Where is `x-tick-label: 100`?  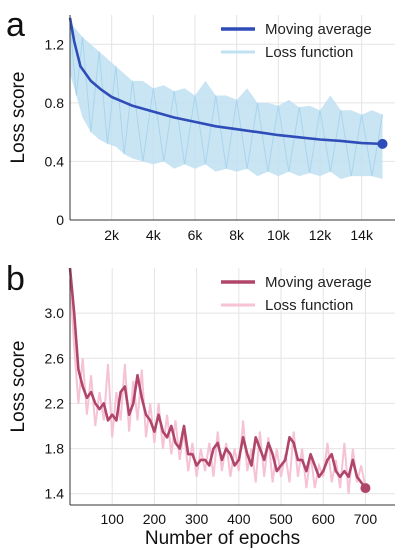
x-tick-label: 100 is located at coordinates (113, 519).